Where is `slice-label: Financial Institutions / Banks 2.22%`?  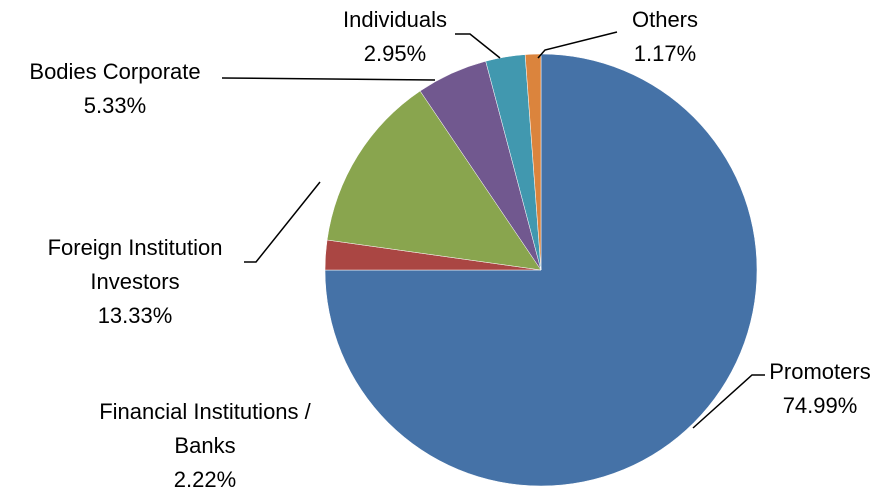
slice-label: Financial Institutions / Banks 2.22% is located at coordinates (205, 446).